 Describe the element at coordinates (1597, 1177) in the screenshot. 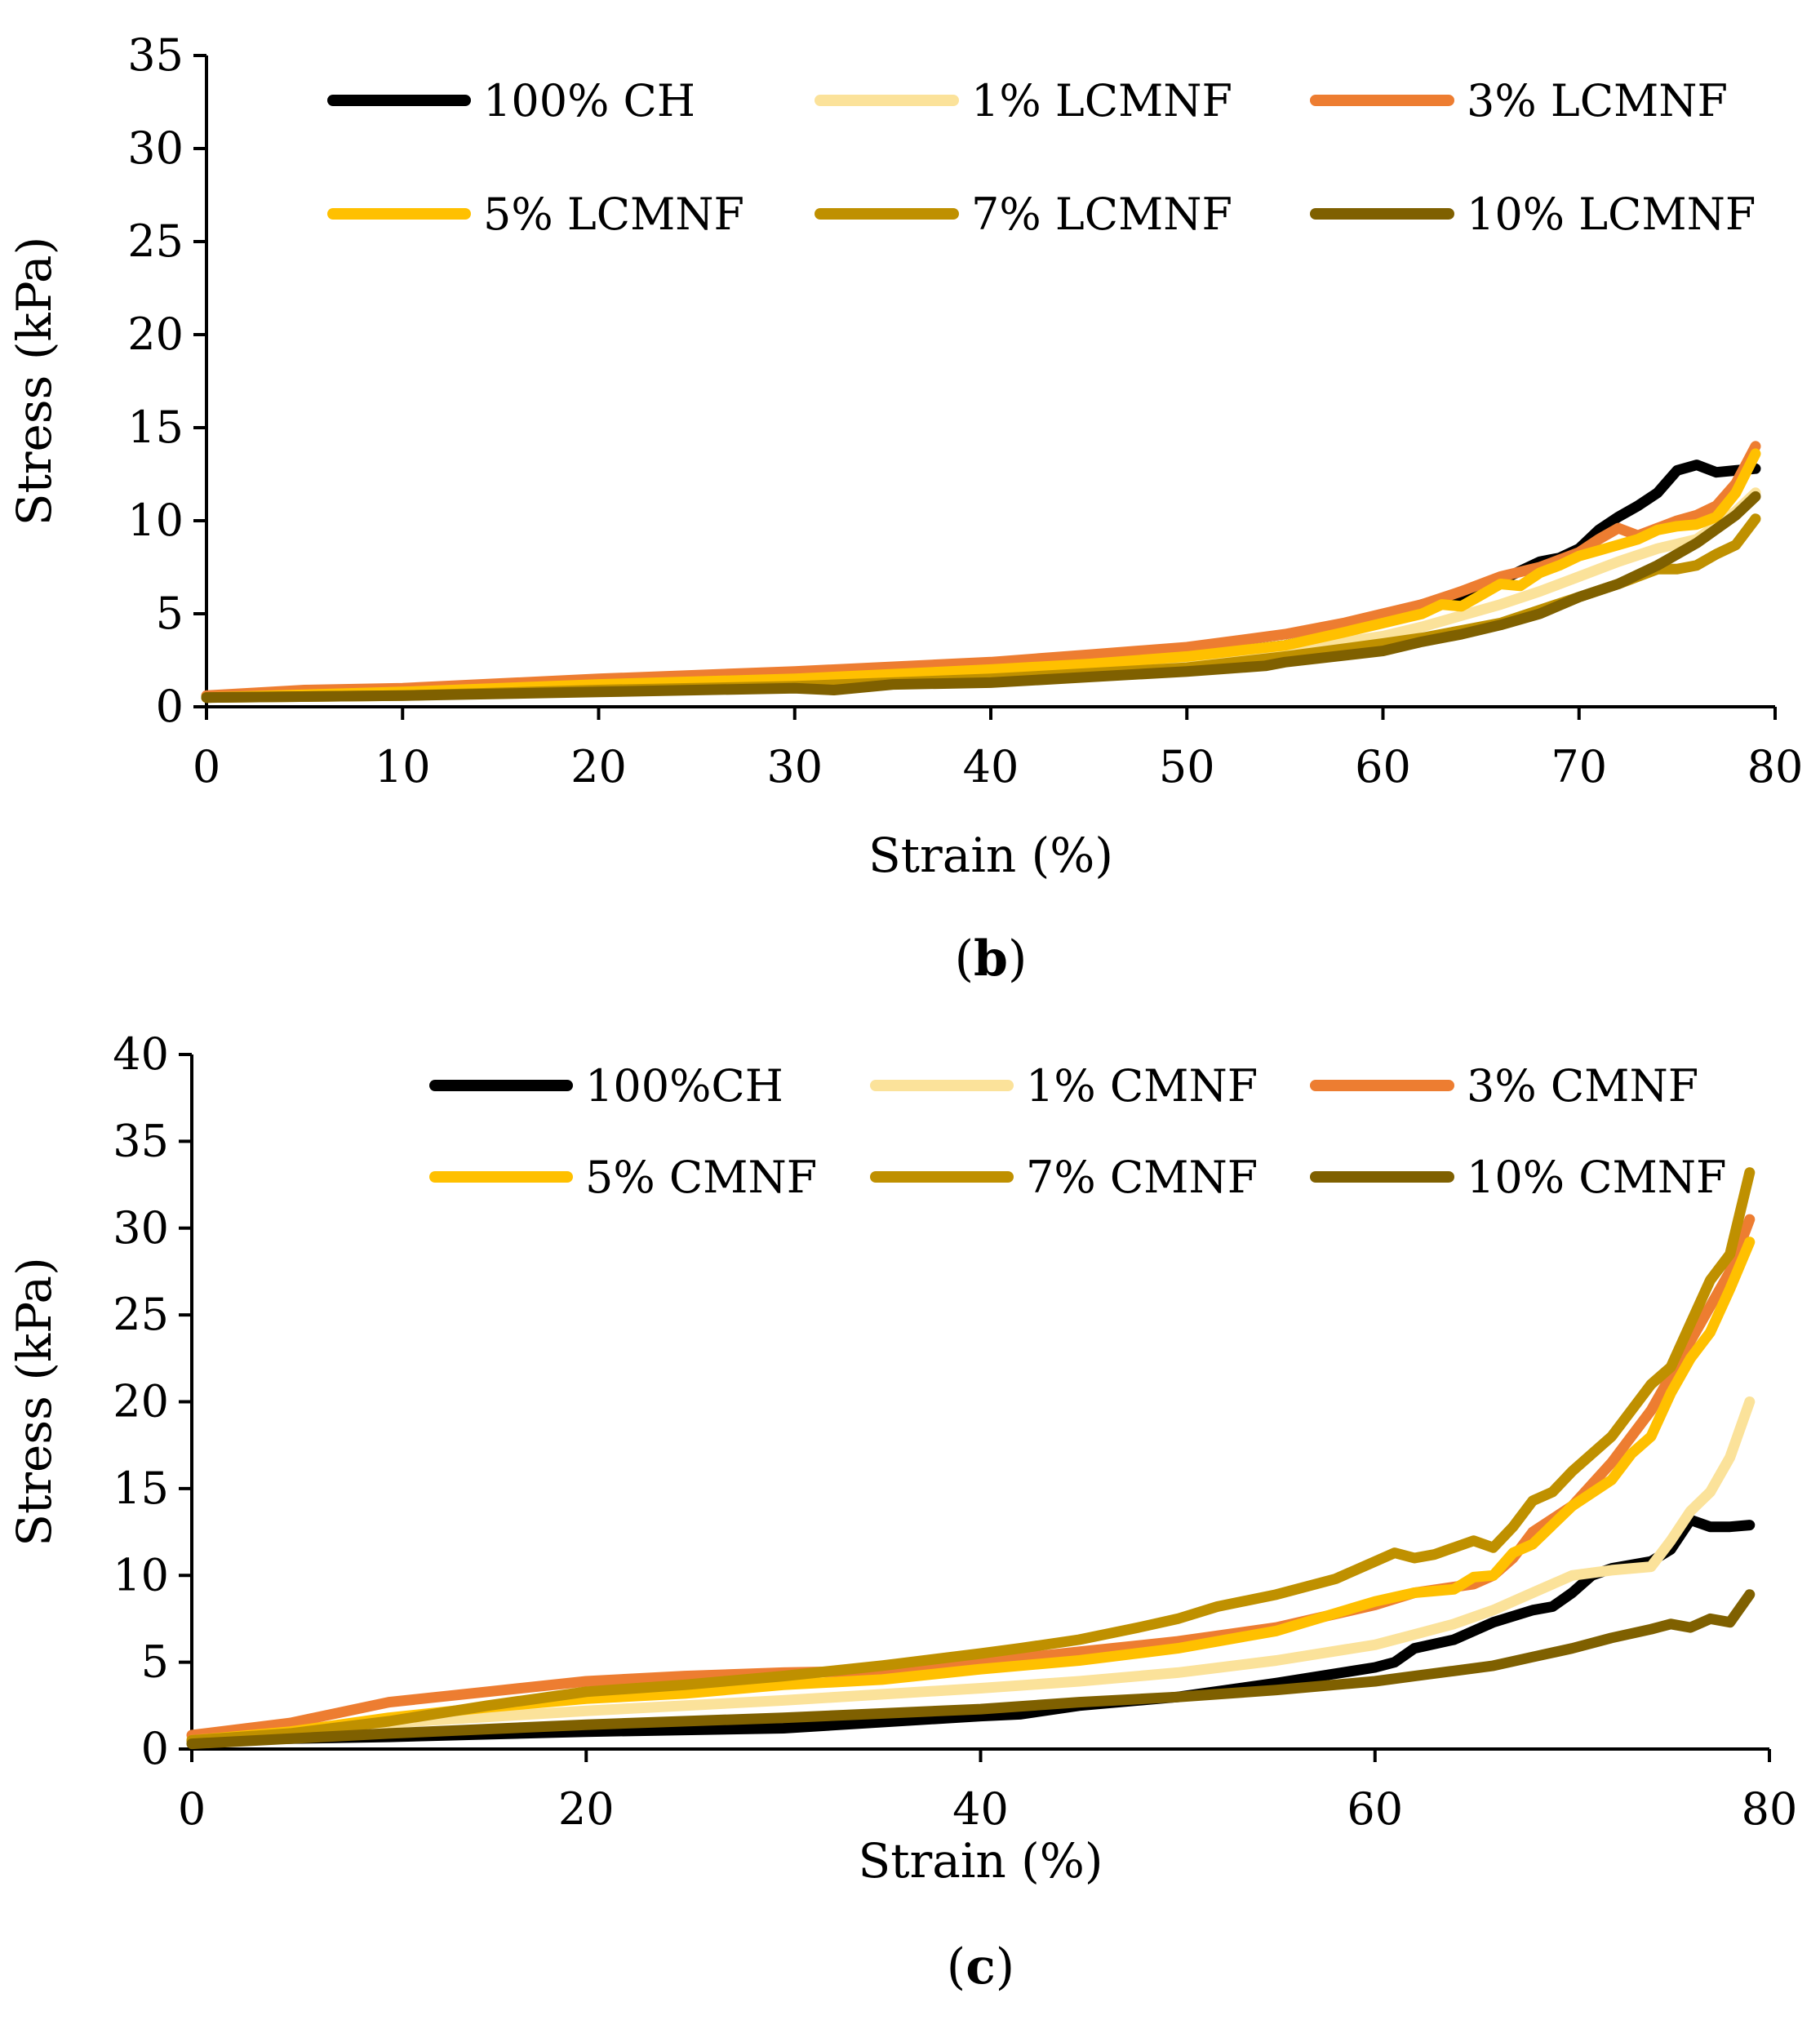

I see `panel-c-legend-label-6: 10% CMNF` at that location.